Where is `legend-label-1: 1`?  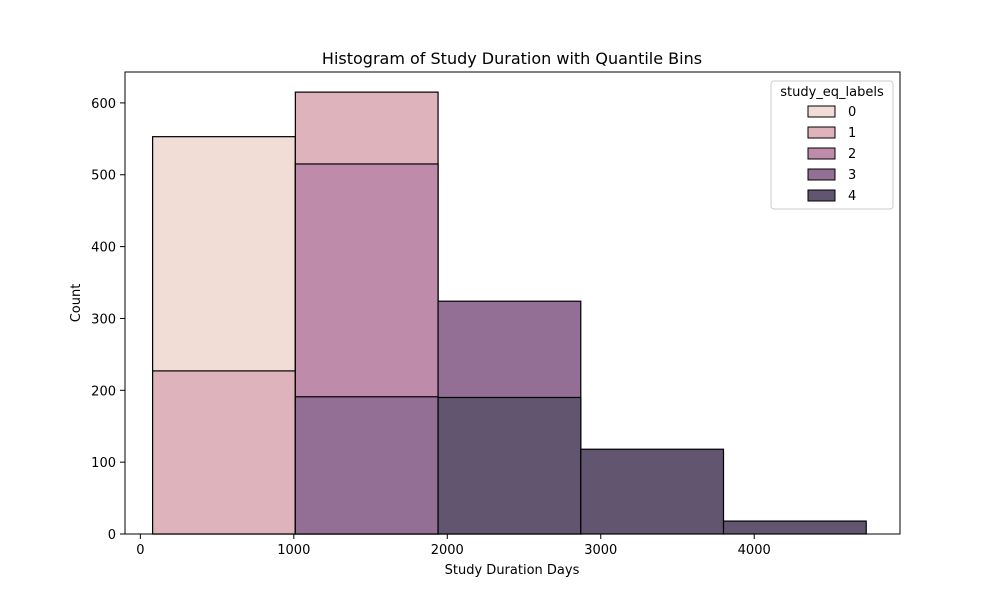 legend-label-1: 1 is located at coordinates (852, 133).